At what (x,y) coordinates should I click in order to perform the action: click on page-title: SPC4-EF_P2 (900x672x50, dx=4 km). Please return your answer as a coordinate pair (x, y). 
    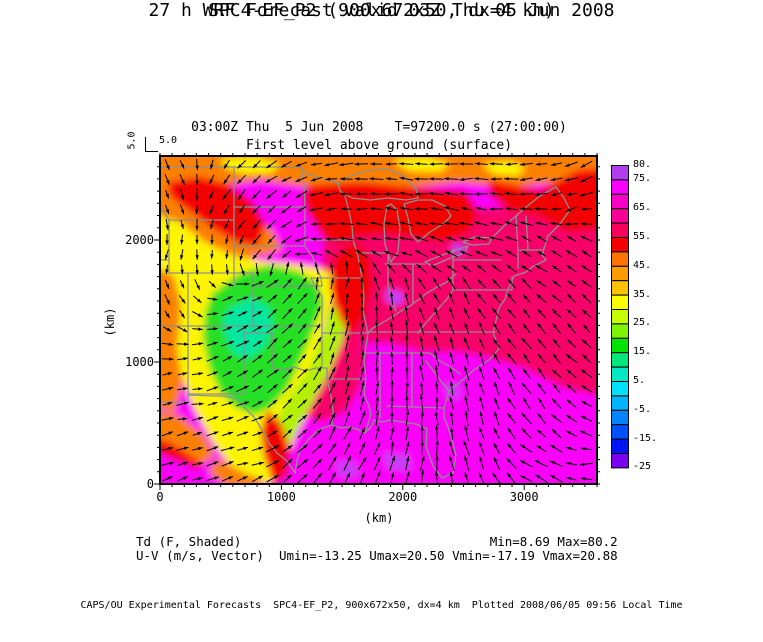
    Looking at the image, I should click on (381, 10).